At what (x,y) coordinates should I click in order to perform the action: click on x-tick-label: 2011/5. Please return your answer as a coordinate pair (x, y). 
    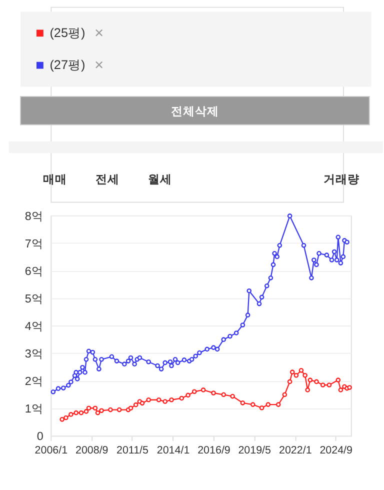
    Looking at the image, I should click on (132, 450).